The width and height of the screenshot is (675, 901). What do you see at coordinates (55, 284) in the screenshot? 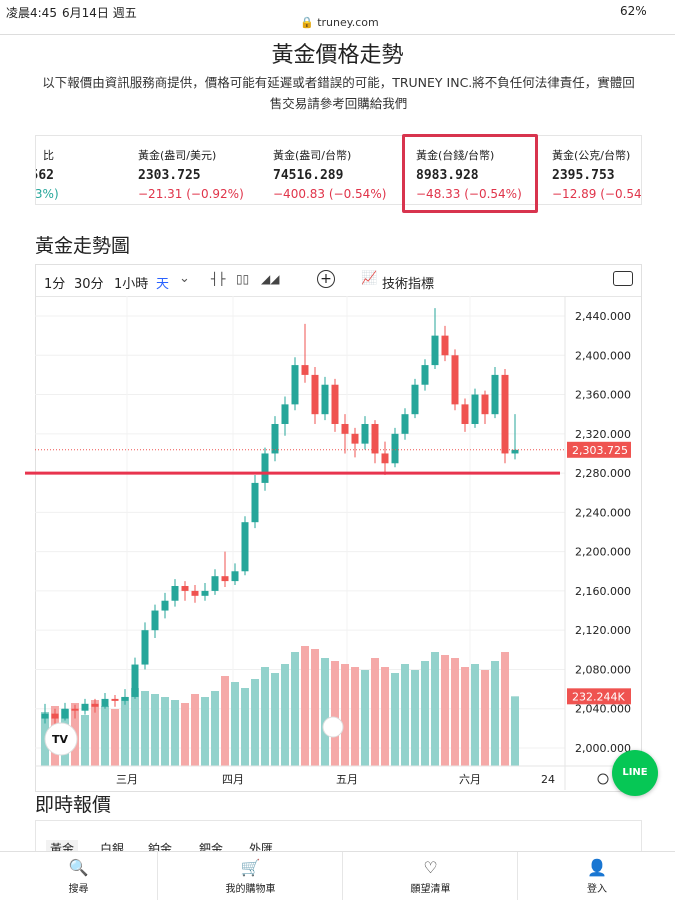
I see `interval-button: 1分` at bounding box center [55, 284].